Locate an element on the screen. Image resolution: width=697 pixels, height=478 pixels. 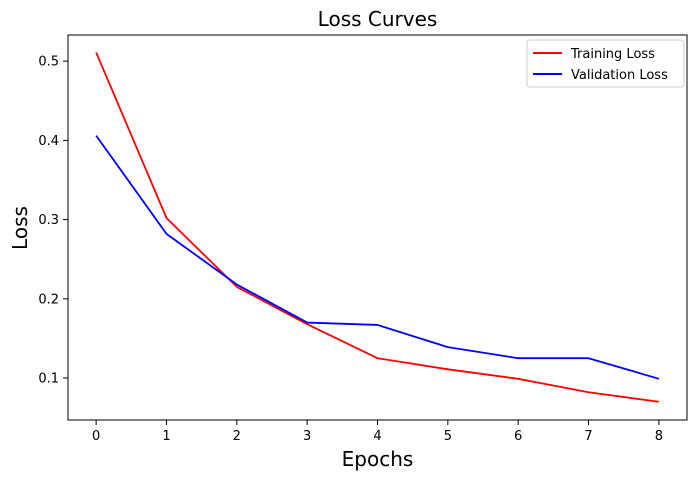
x-tick-label: 7 is located at coordinates (588, 436).